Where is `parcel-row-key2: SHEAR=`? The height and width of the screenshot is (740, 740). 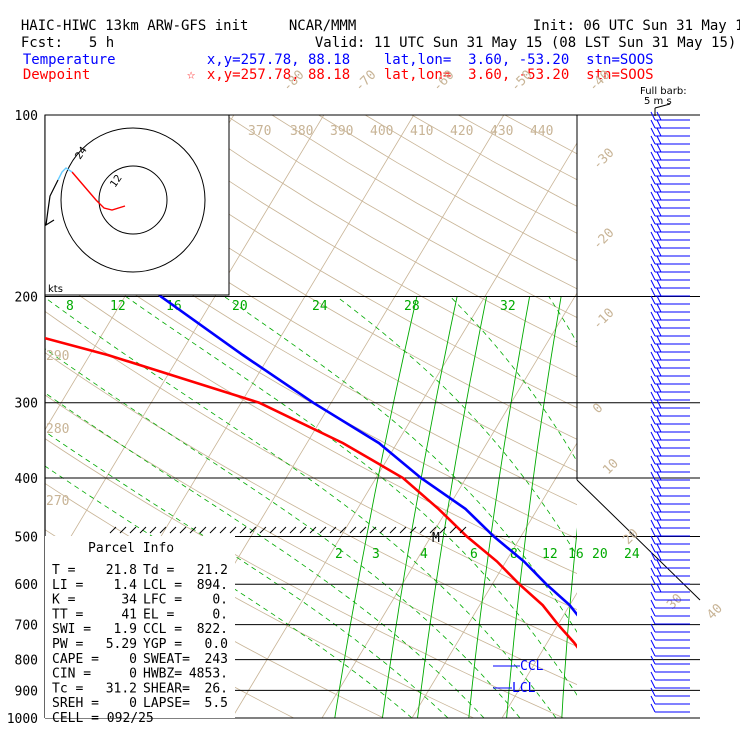
parcel-row-key2: SHEAR= is located at coordinates (166, 688).